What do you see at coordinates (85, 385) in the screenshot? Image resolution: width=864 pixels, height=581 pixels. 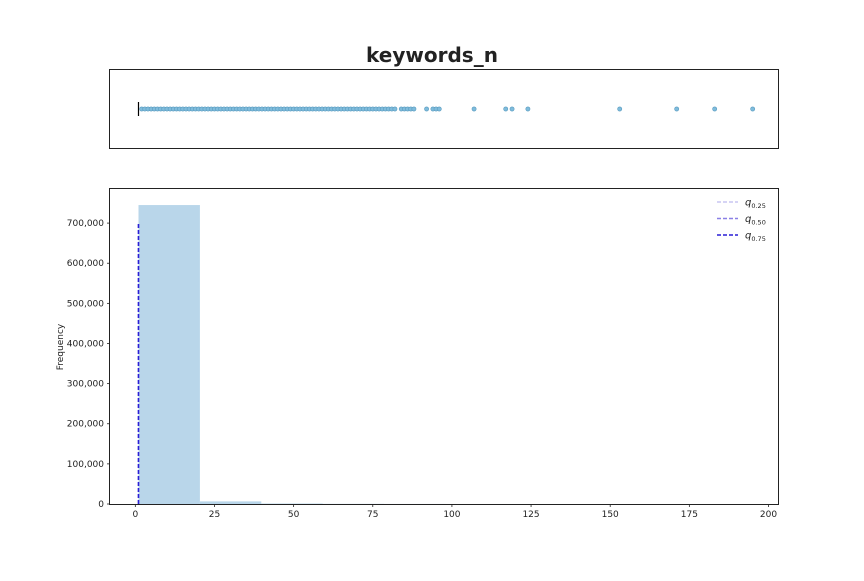 I see `y-tick-label: 300,000` at bounding box center [85, 385].